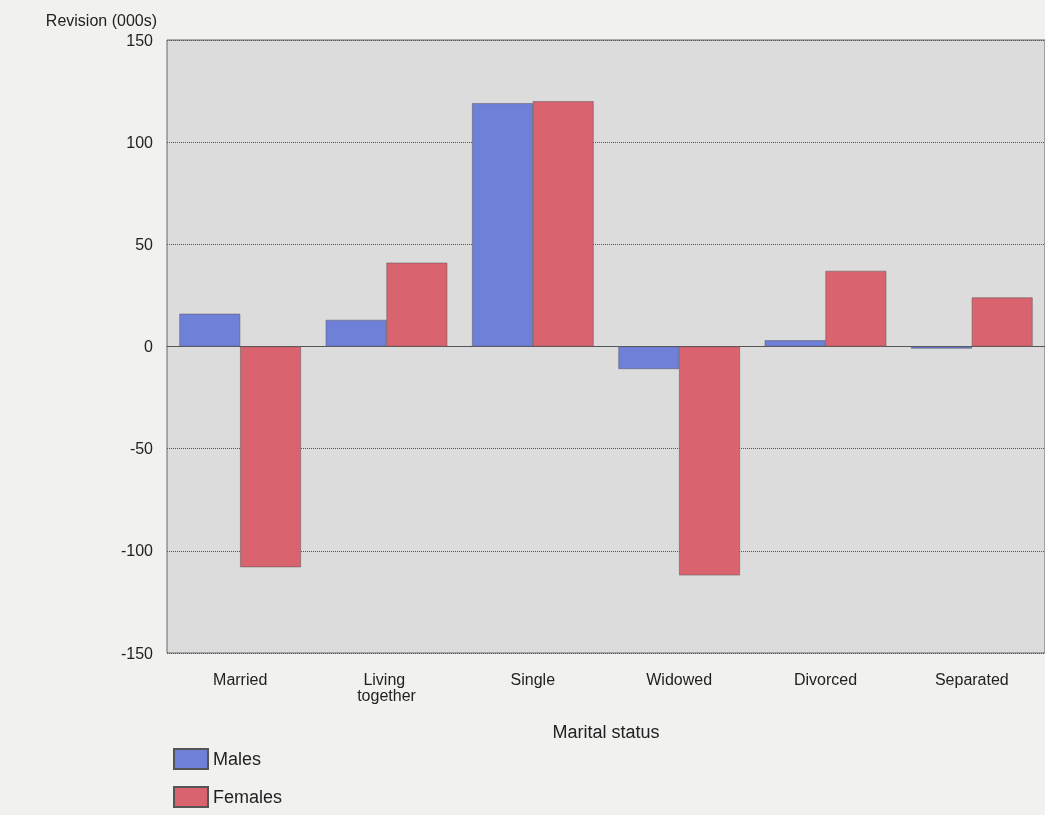  I want to click on legend-label: Females, so click(248, 797).